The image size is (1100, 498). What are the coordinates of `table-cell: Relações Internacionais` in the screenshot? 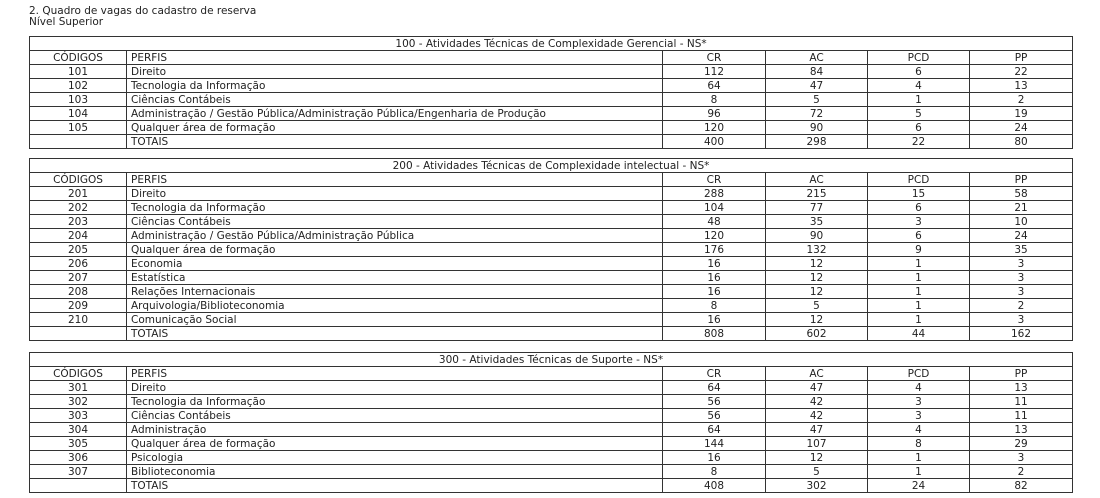 It's located at (394, 291).